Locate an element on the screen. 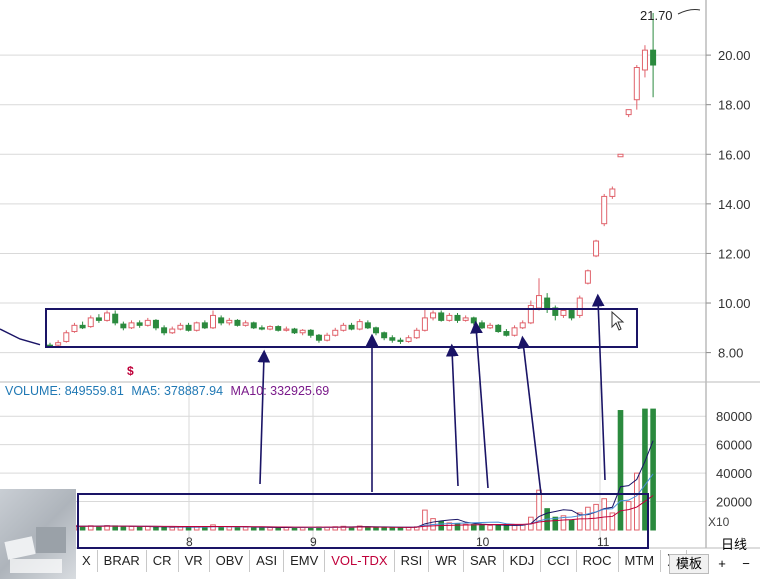 The image size is (760, 579). volume-tick-label: 60000 is located at coordinates (734, 445).